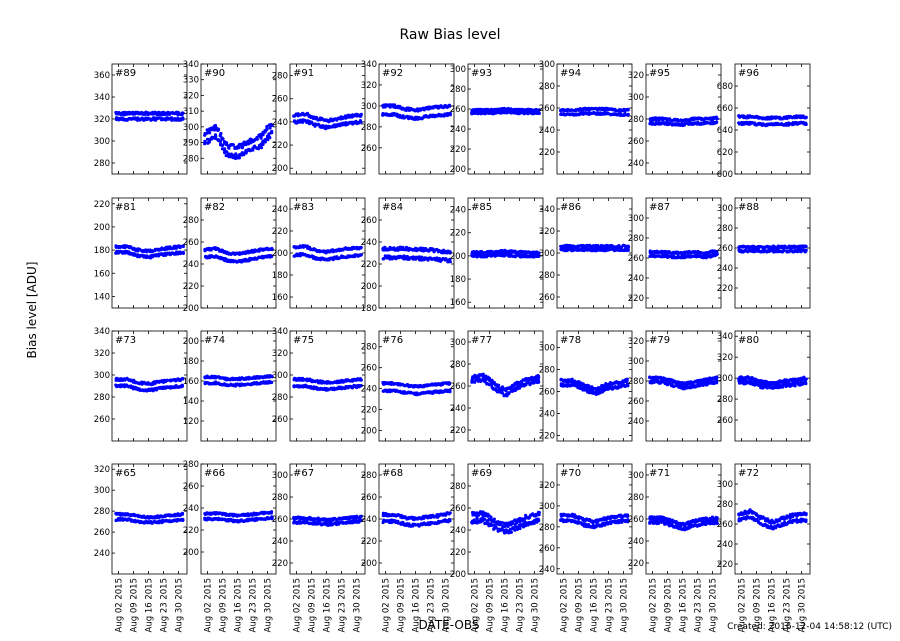 The height and width of the screenshot is (641, 900). I want to click on panel-label: #93, so click(481, 73).